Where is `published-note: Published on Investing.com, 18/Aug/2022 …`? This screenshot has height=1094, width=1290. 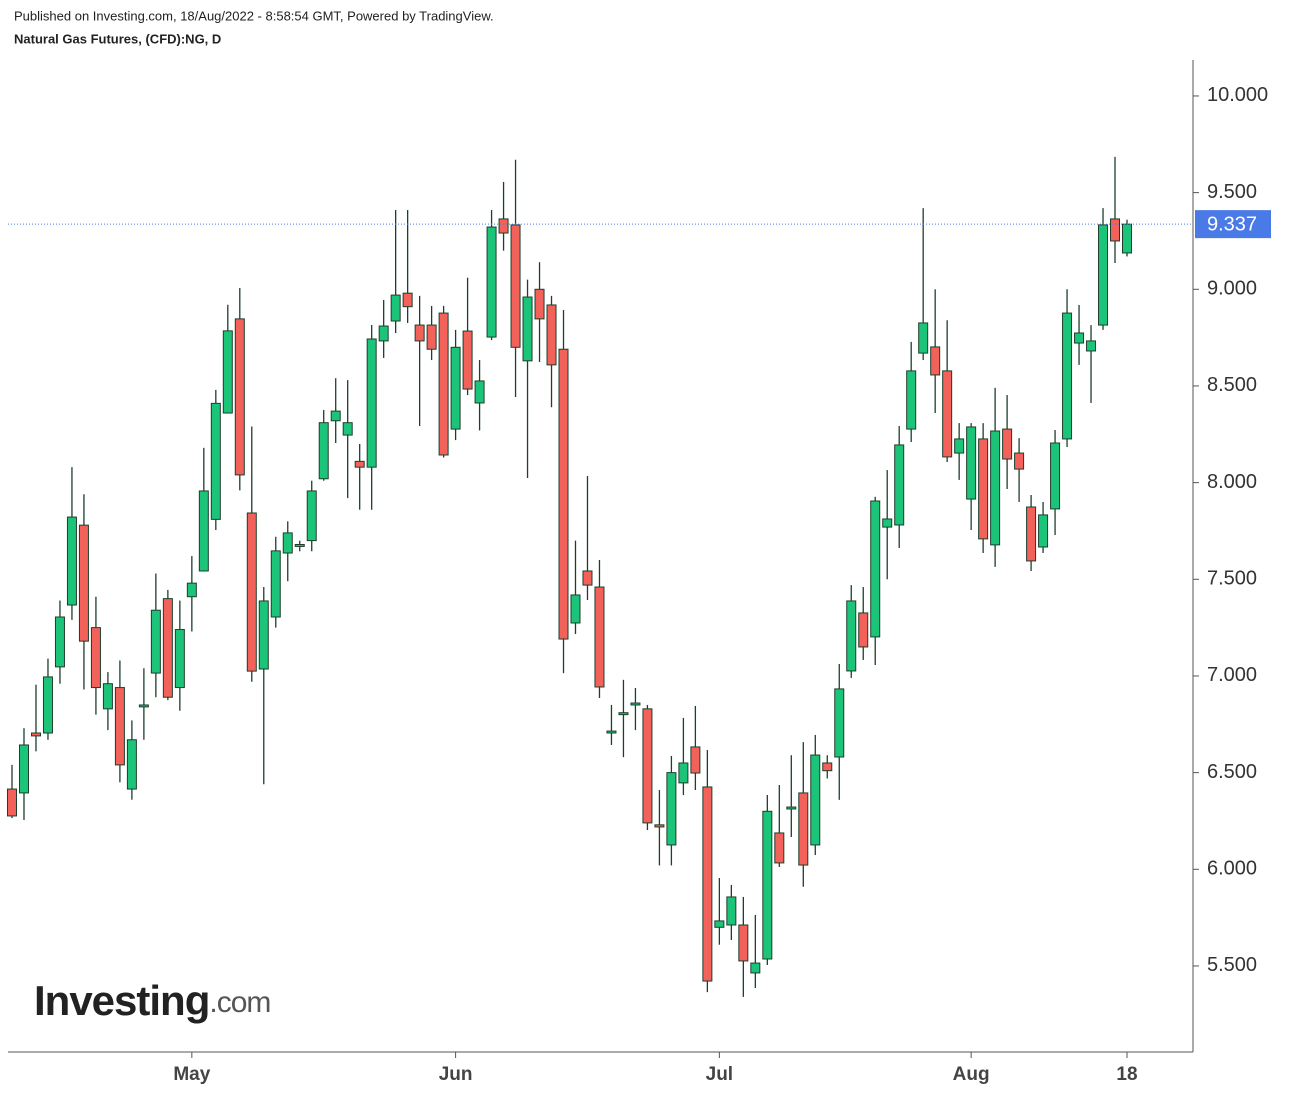
published-note: Published on Investing.com, 18/Aug/2022 … is located at coordinates (254, 15).